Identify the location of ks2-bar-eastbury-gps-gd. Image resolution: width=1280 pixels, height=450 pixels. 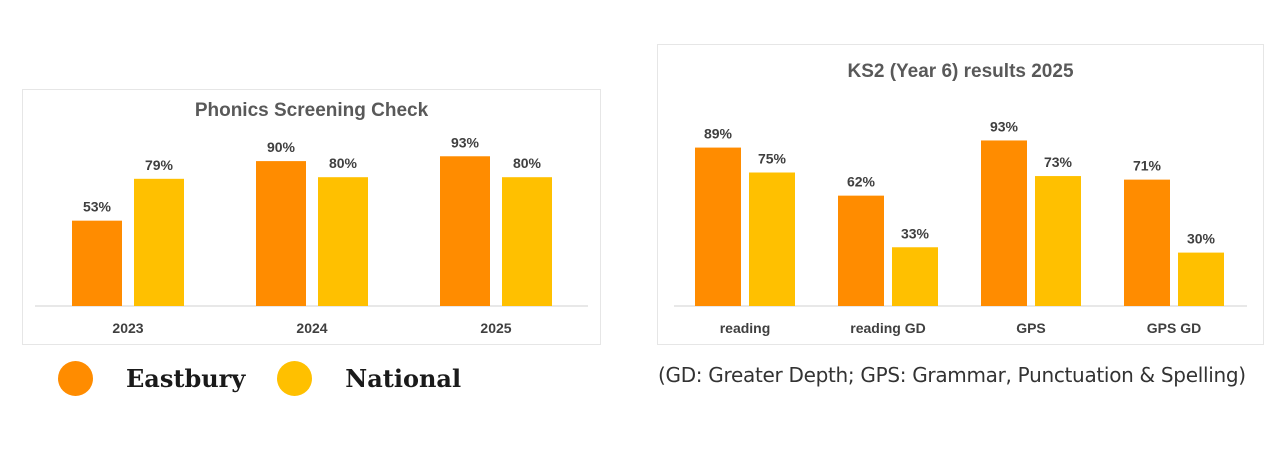
(1147, 242).